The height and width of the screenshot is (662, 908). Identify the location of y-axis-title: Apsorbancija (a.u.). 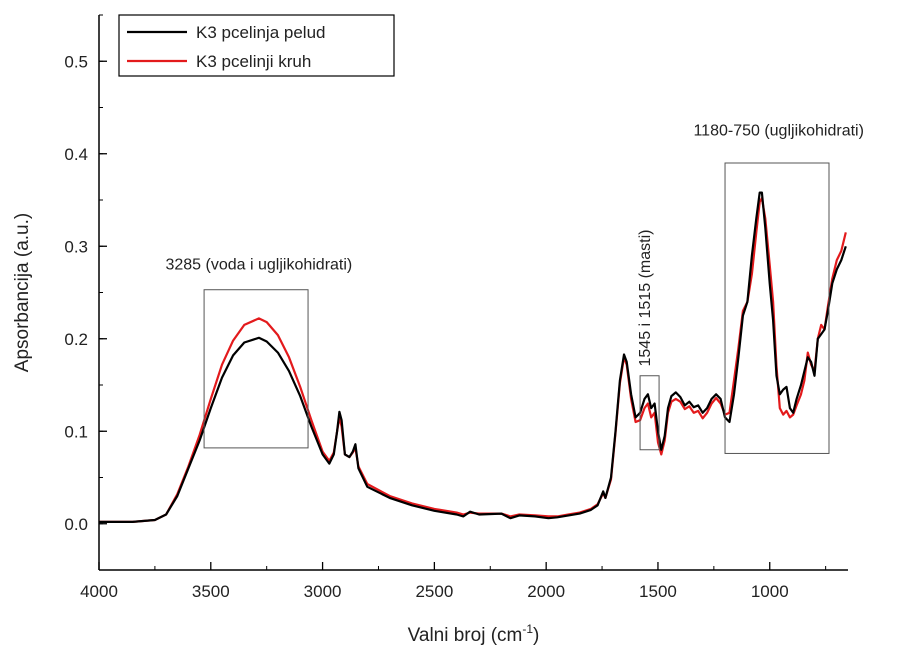
(22, 292).